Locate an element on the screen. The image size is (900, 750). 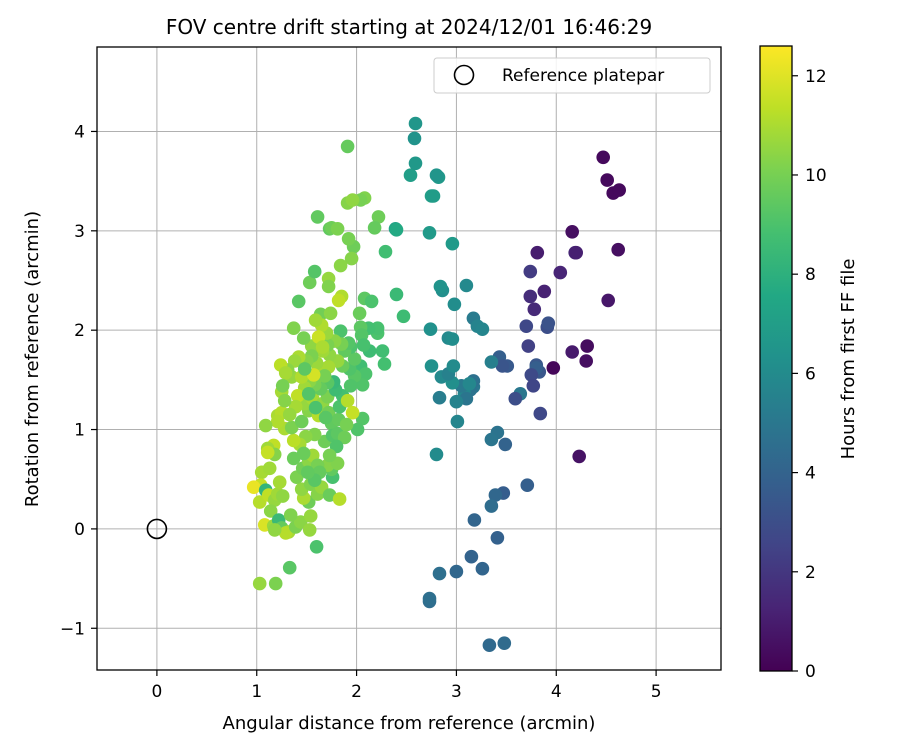
colorbar-tick-label: 6 is located at coordinates (810, 374).